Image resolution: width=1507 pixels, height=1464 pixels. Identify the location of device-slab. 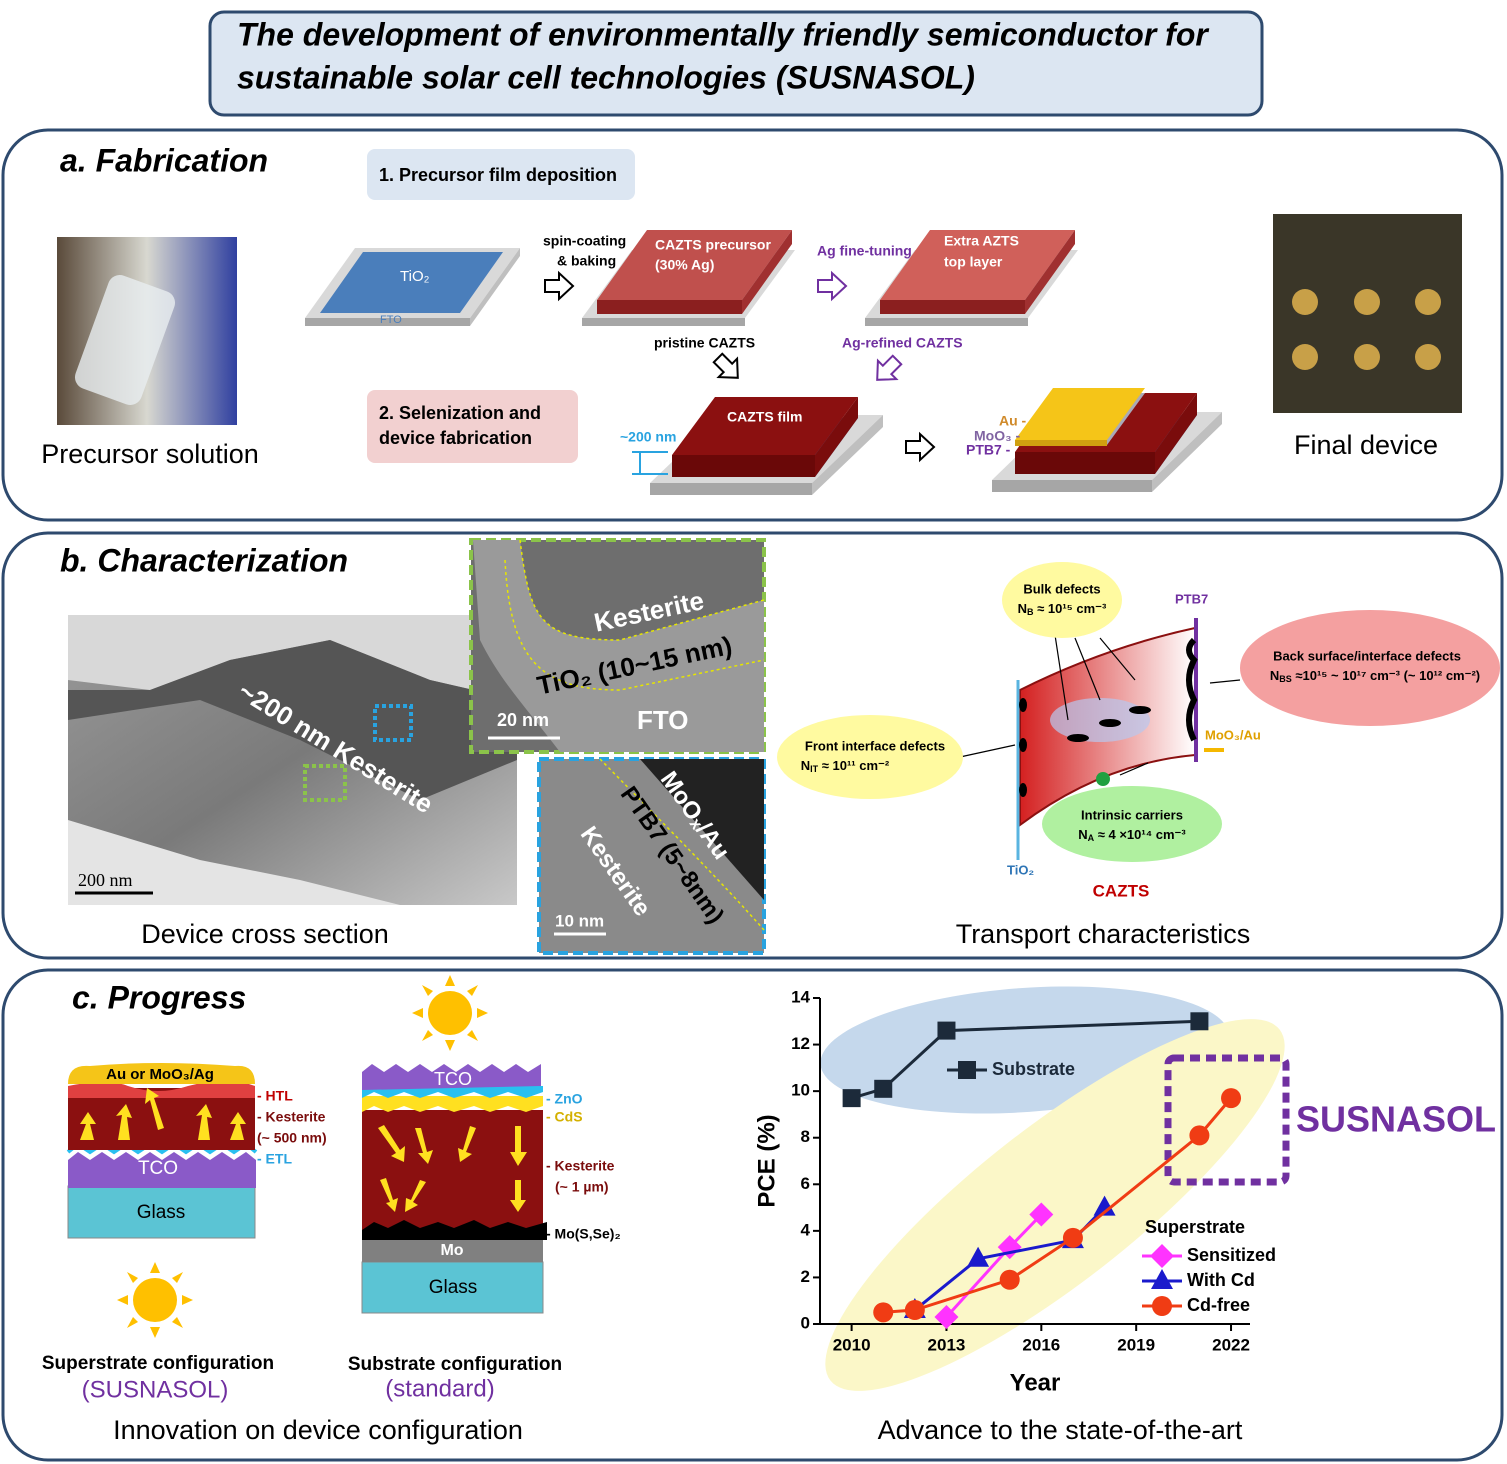
(1107, 440).